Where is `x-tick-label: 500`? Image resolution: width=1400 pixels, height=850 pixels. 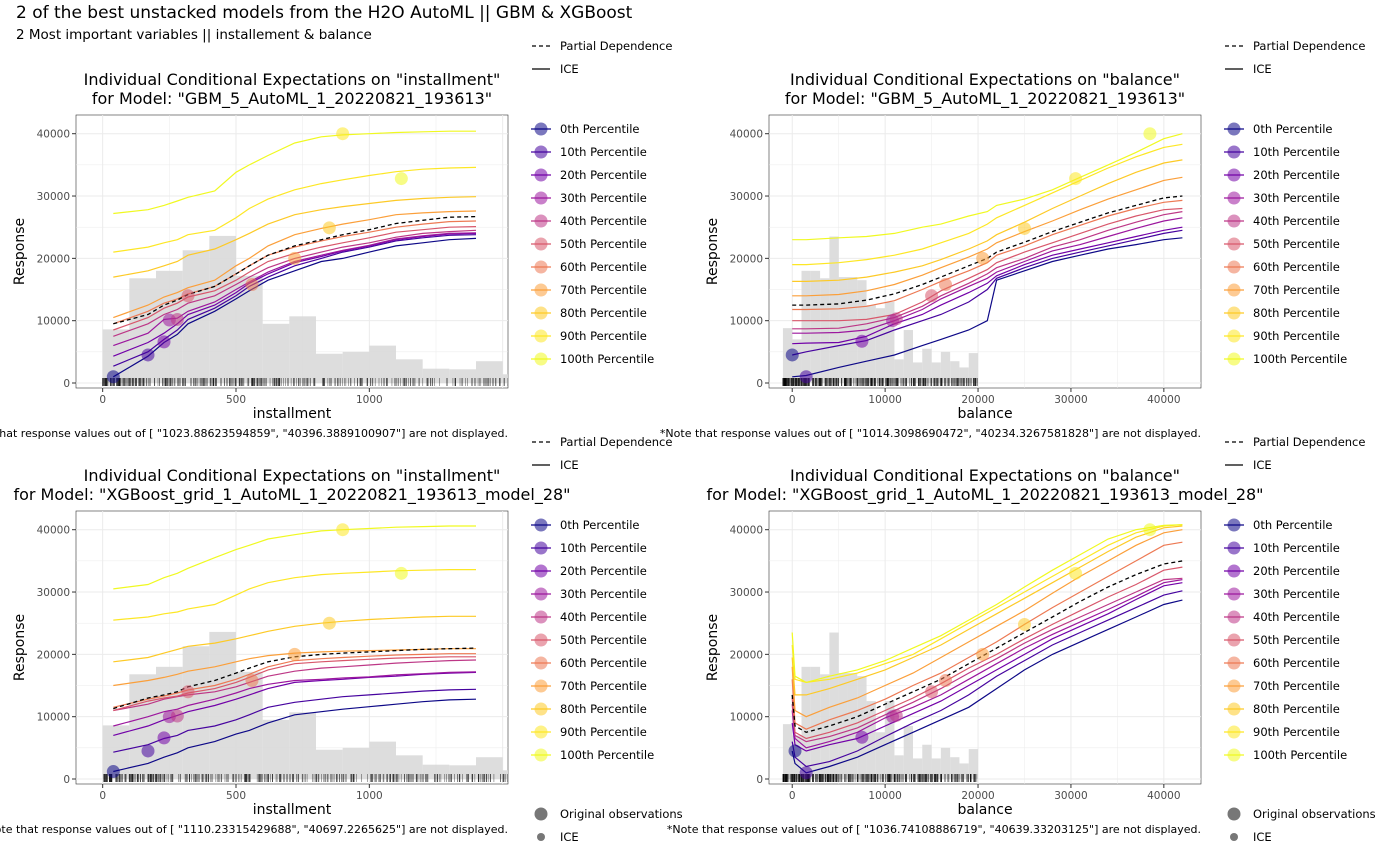 x-tick-label: 500 is located at coordinates (236, 796).